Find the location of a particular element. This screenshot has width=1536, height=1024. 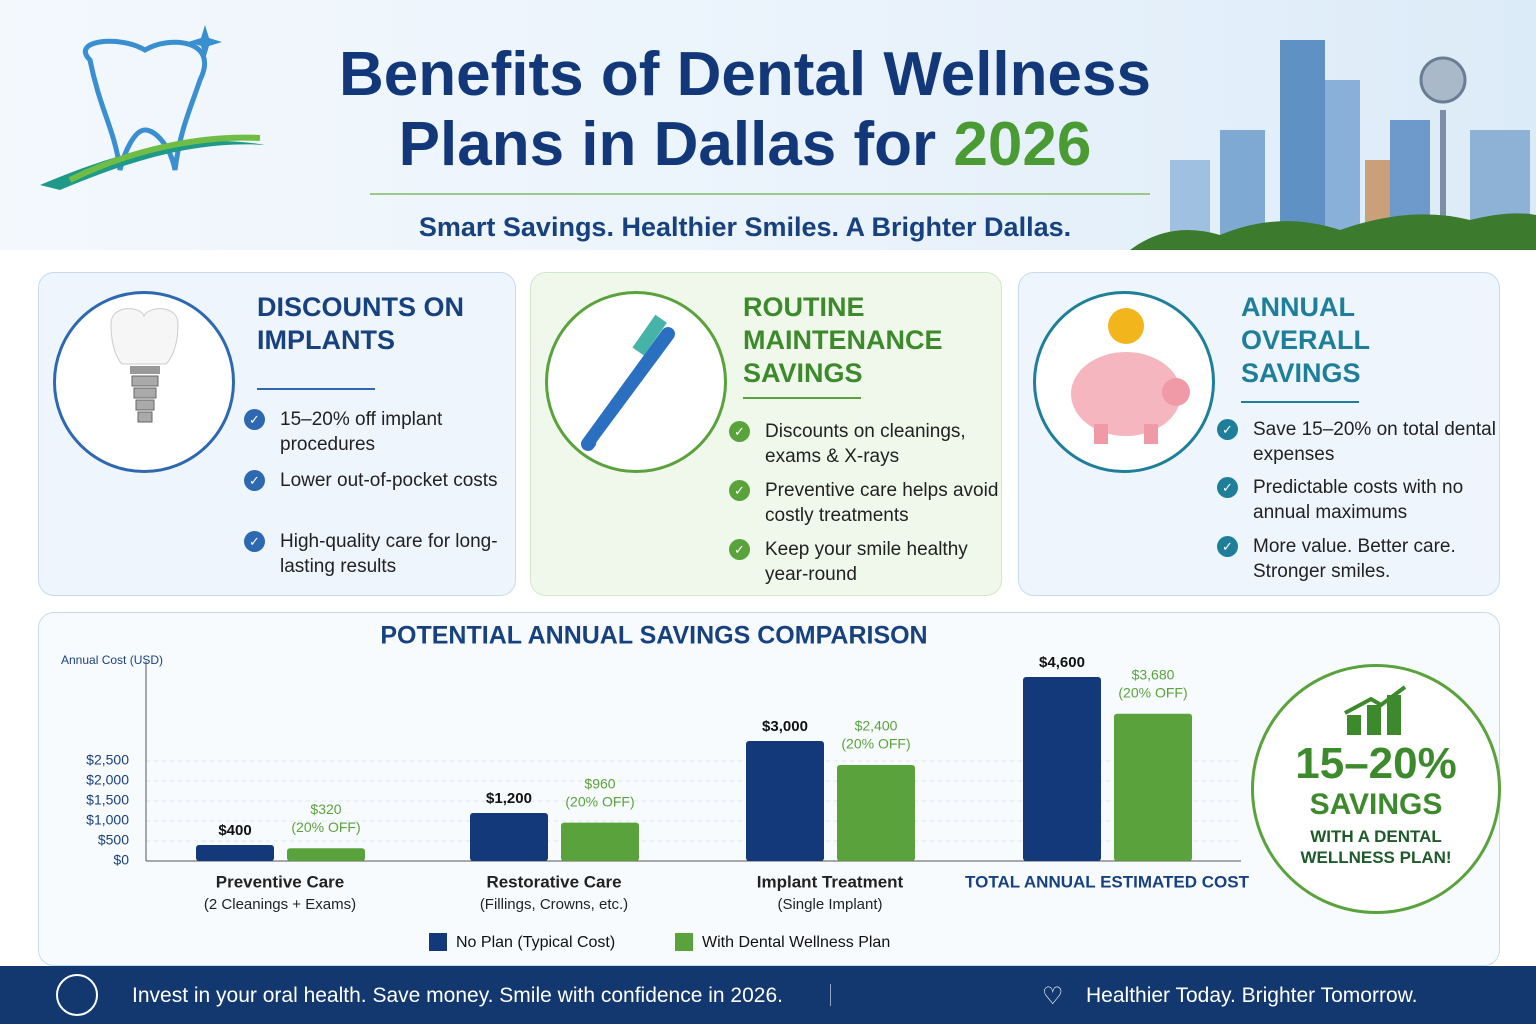

title-line: Plans in Dallas for 2026 is located at coordinates (745, 145).